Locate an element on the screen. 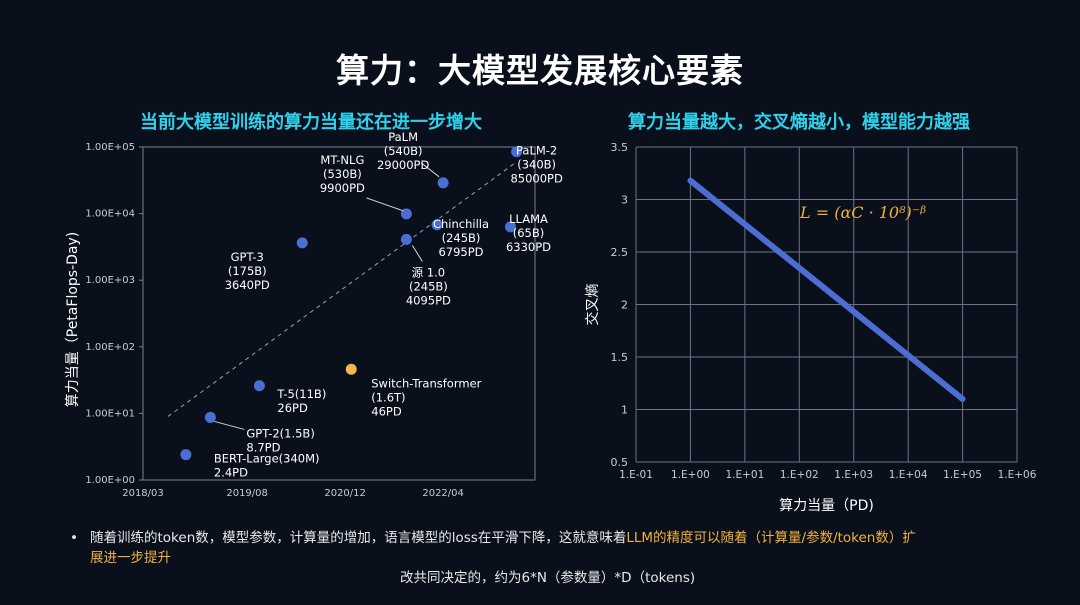 Image resolution: width=1080 pixels, height=605 pixels. x-tick-label: 1.E+02 is located at coordinates (799, 475).